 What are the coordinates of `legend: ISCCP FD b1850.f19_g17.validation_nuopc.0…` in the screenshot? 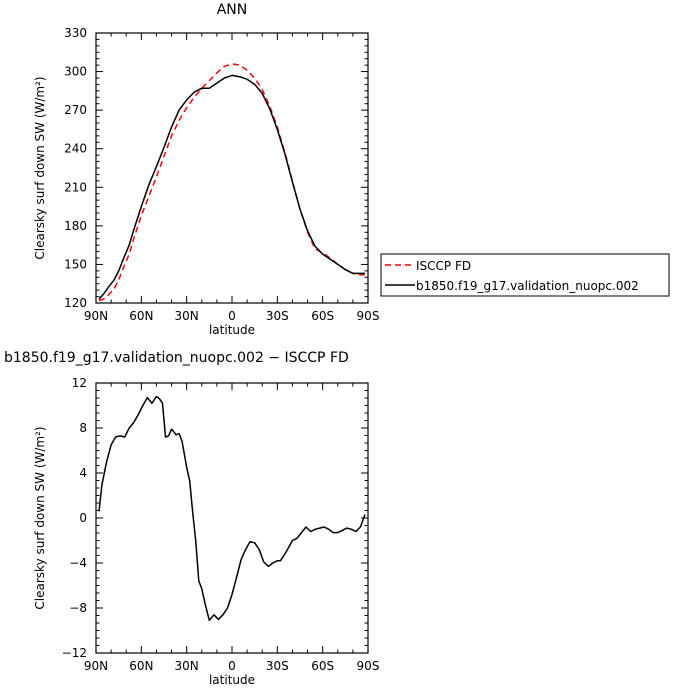 It's located at (525, 275).